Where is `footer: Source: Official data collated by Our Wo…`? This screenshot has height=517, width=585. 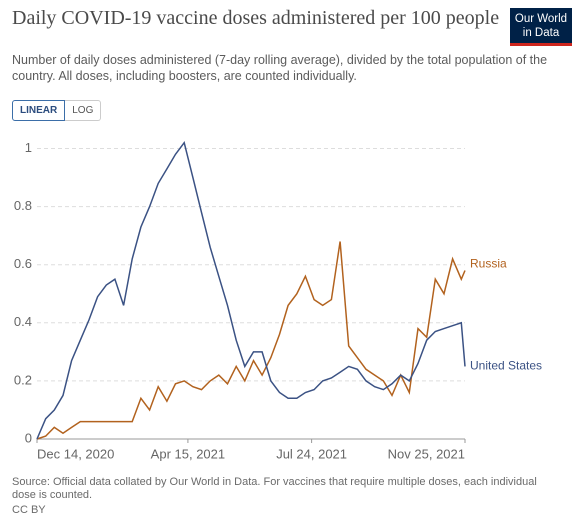 footer: Source: Official data collated by Our Wo… is located at coordinates (282, 496).